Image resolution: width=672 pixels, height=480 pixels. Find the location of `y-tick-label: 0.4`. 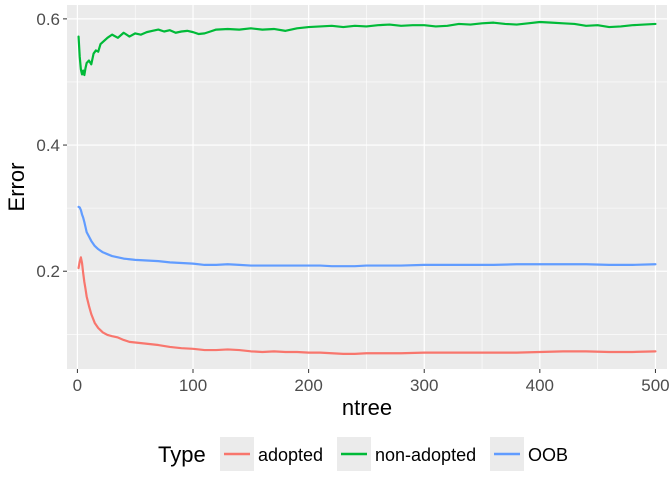

y-tick-label: 0.4 is located at coordinates (48, 145).